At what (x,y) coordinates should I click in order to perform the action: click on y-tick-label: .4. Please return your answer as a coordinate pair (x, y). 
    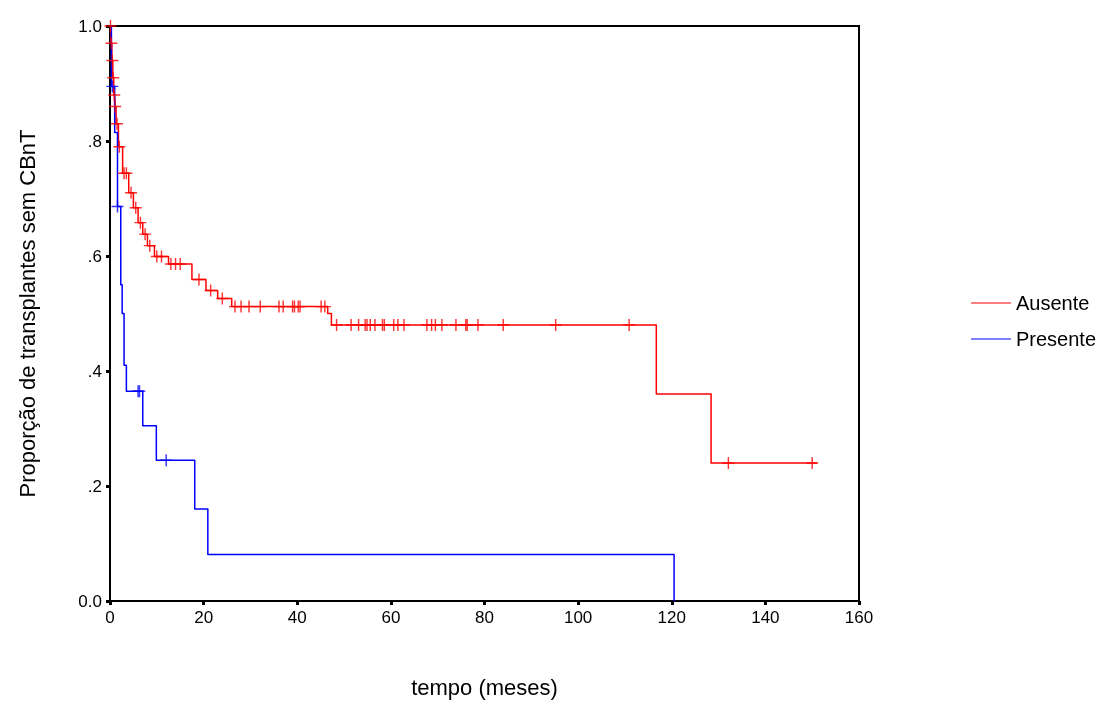
    Looking at the image, I should click on (94, 371).